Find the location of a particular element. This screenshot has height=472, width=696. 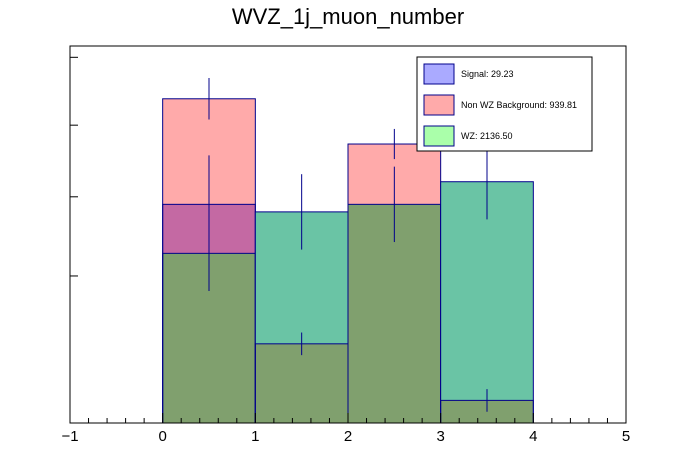

x-tick-label: 2 is located at coordinates (348, 436).